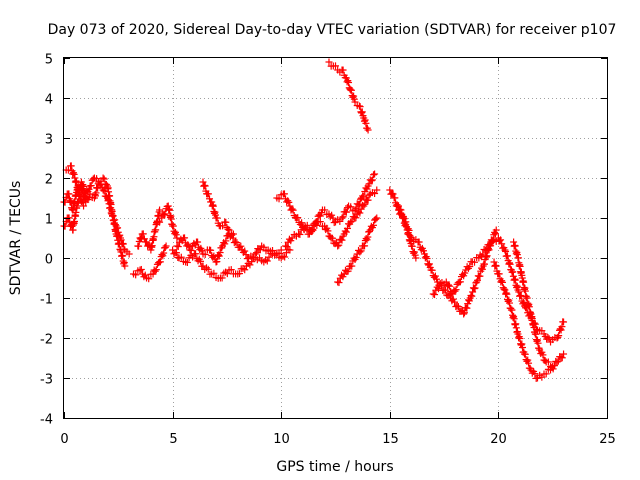 The height and width of the screenshot is (480, 640). I want to click on y-tick-label: -1, so click(46, 300).